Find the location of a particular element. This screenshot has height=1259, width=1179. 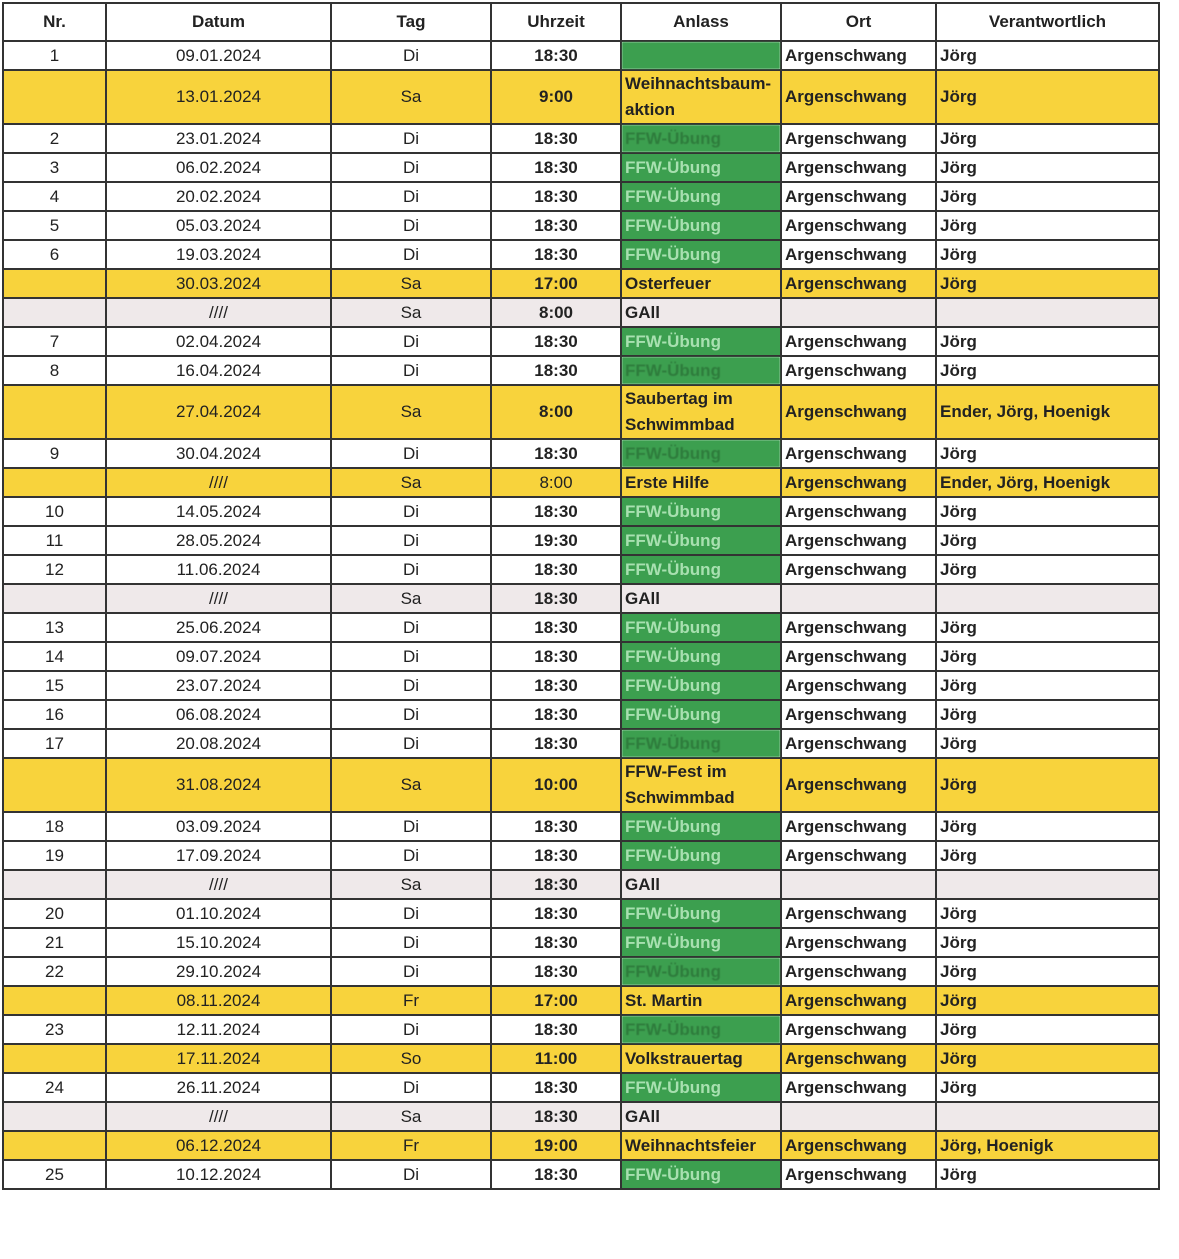

cell-datum: 30.04.2024 is located at coordinates (218, 453).